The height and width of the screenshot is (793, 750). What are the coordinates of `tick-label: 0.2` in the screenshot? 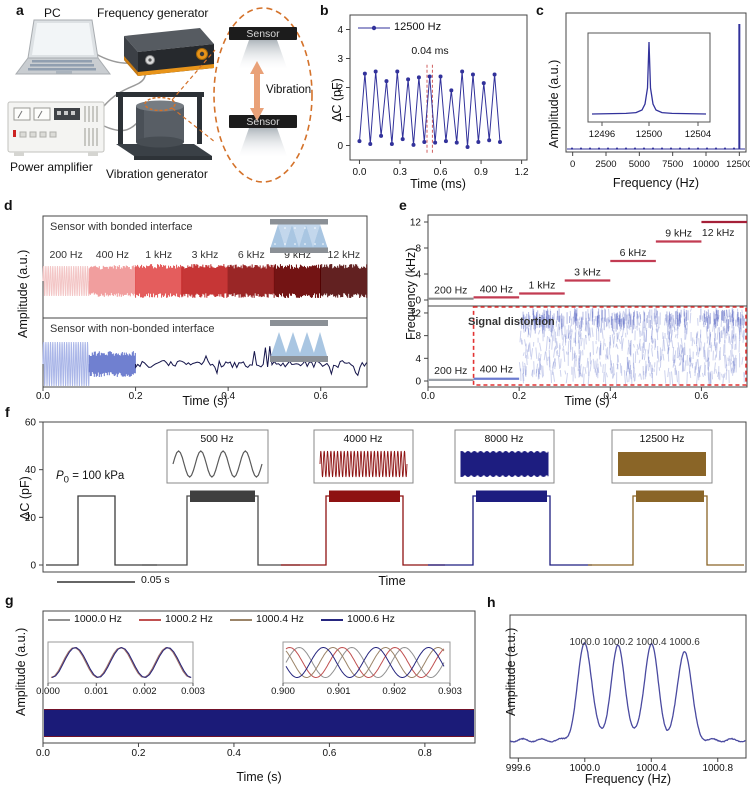 It's located at (519, 396).